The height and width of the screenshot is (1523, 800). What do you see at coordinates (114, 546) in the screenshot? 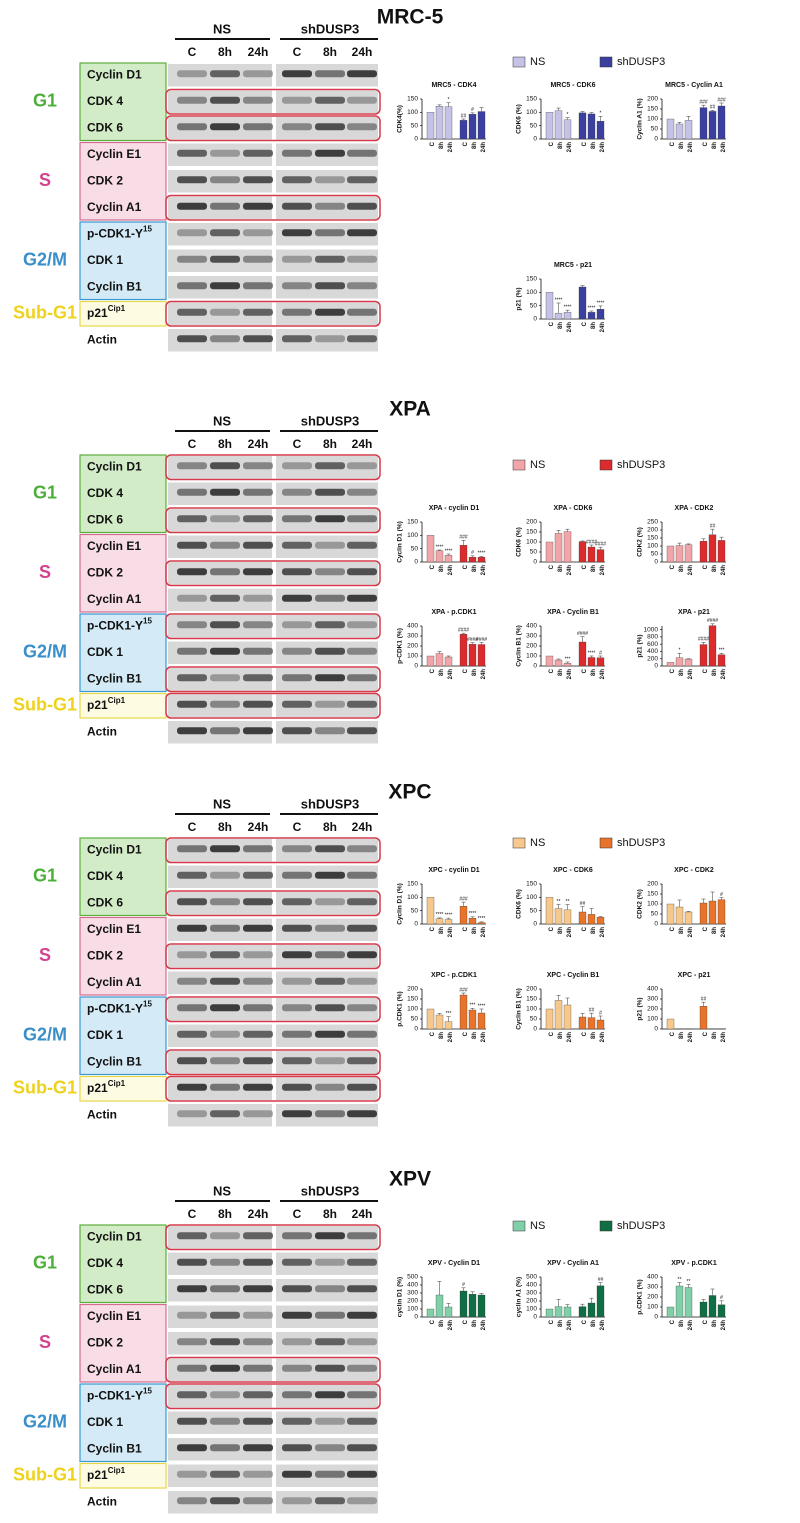
I see `protein-label: Cyclin E1` at bounding box center [114, 546].